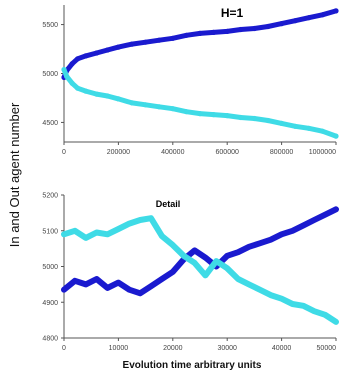 This screenshot has height=380, width=342. I want to click on bottom-x-tick-label: 0, so click(64, 348).